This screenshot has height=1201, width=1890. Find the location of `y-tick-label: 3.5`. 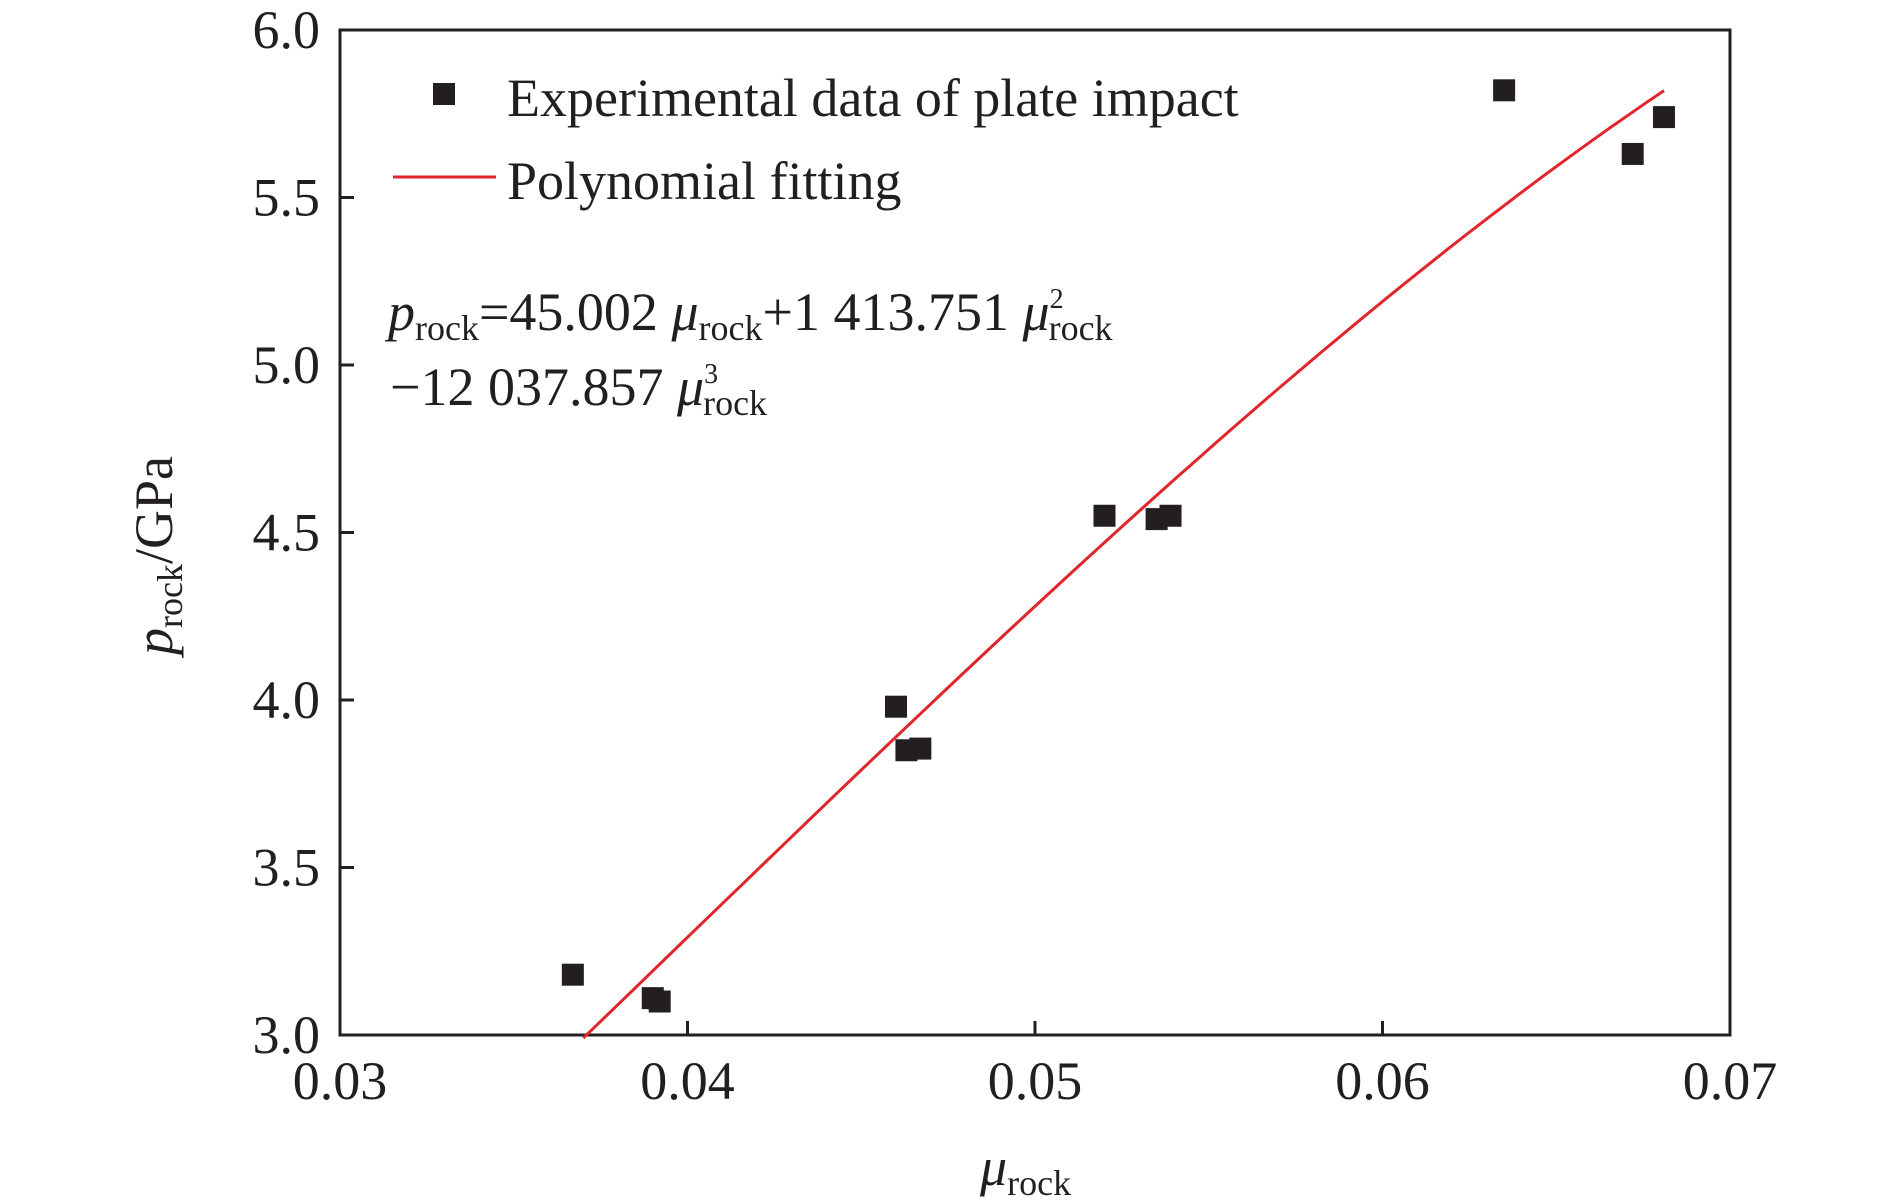

y-tick-label: 3.5 is located at coordinates (287, 868).